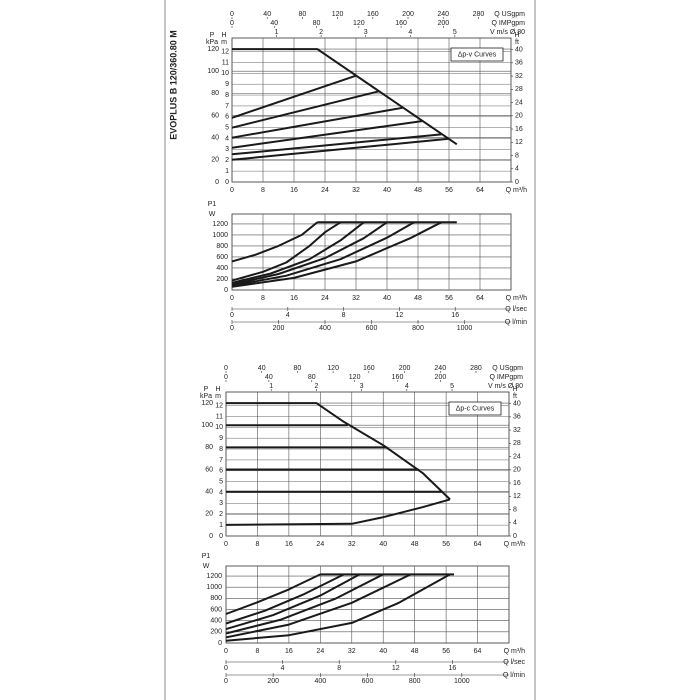 This screenshot has width=700, height=700. What do you see at coordinates (333, 368) in the screenshot?
I see `top-tick-label: 120` at bounding box center [333, 368].